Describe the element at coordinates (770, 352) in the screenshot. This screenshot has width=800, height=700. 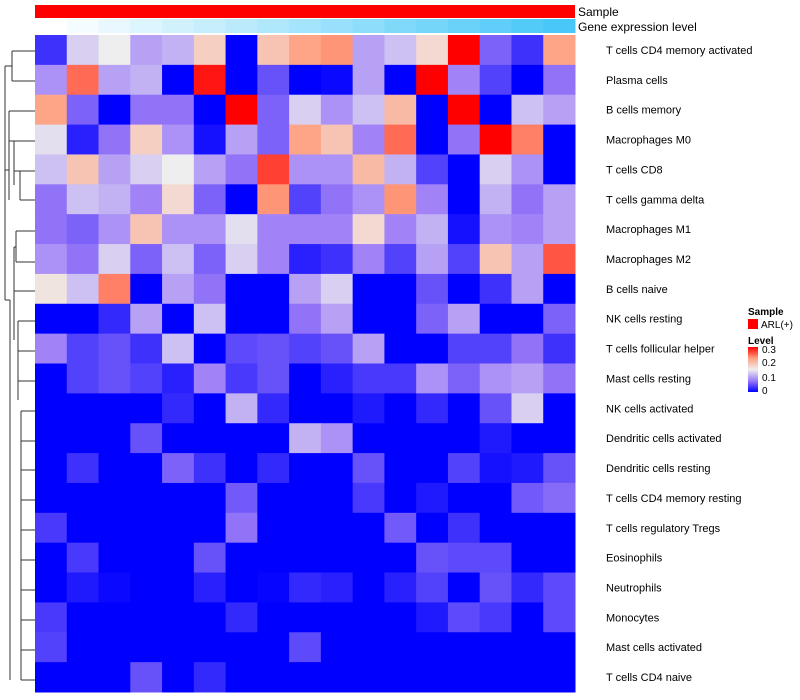
I see `legend: Sample ARL(+) Level 0.3 0.2 0.1 0` at that location.